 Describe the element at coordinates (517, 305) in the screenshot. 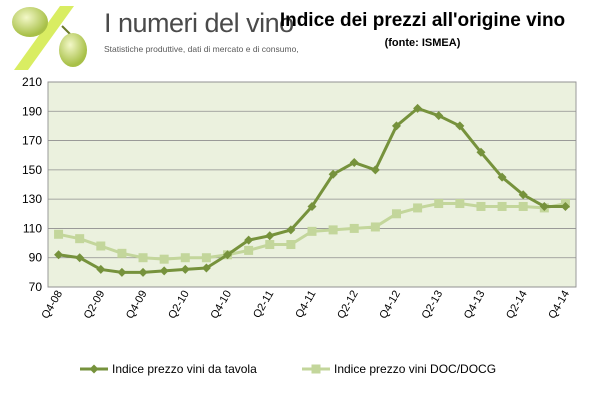

I see `x-tick-label: Q2-14` at that location.